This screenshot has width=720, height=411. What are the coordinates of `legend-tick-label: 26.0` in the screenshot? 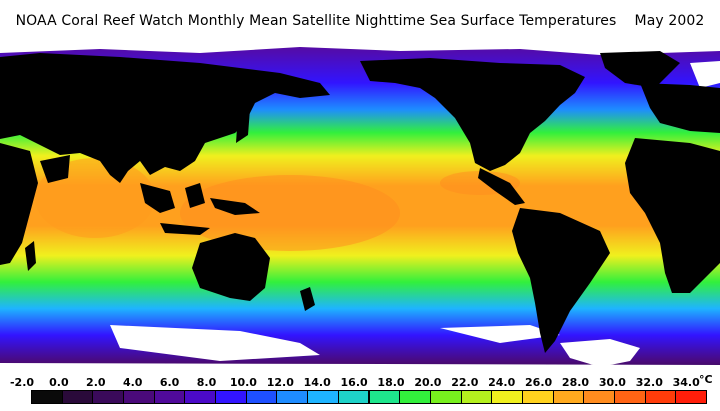 It's located at (539, 382).